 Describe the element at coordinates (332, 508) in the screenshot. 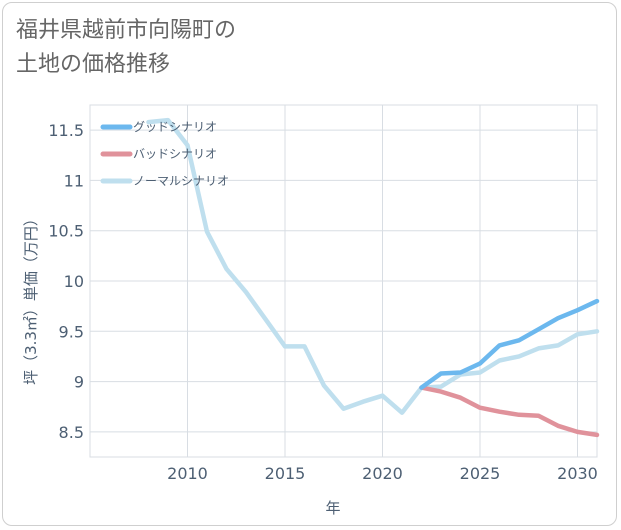

I see `x-axis-label: 年` at that location.